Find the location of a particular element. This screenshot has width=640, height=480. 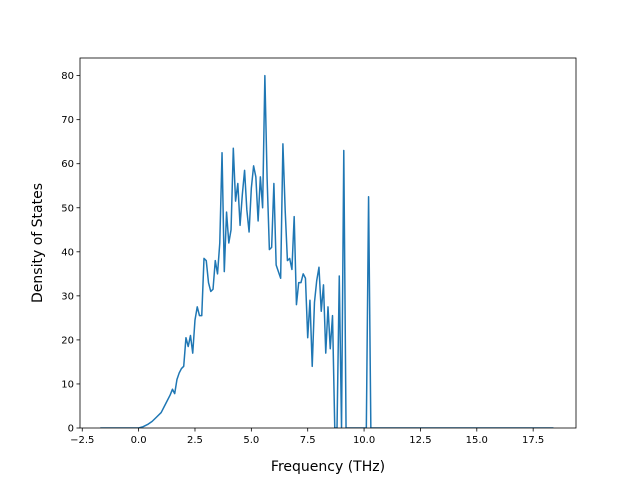

y-axis-title: Density of States is located at coordinates (38, 243).